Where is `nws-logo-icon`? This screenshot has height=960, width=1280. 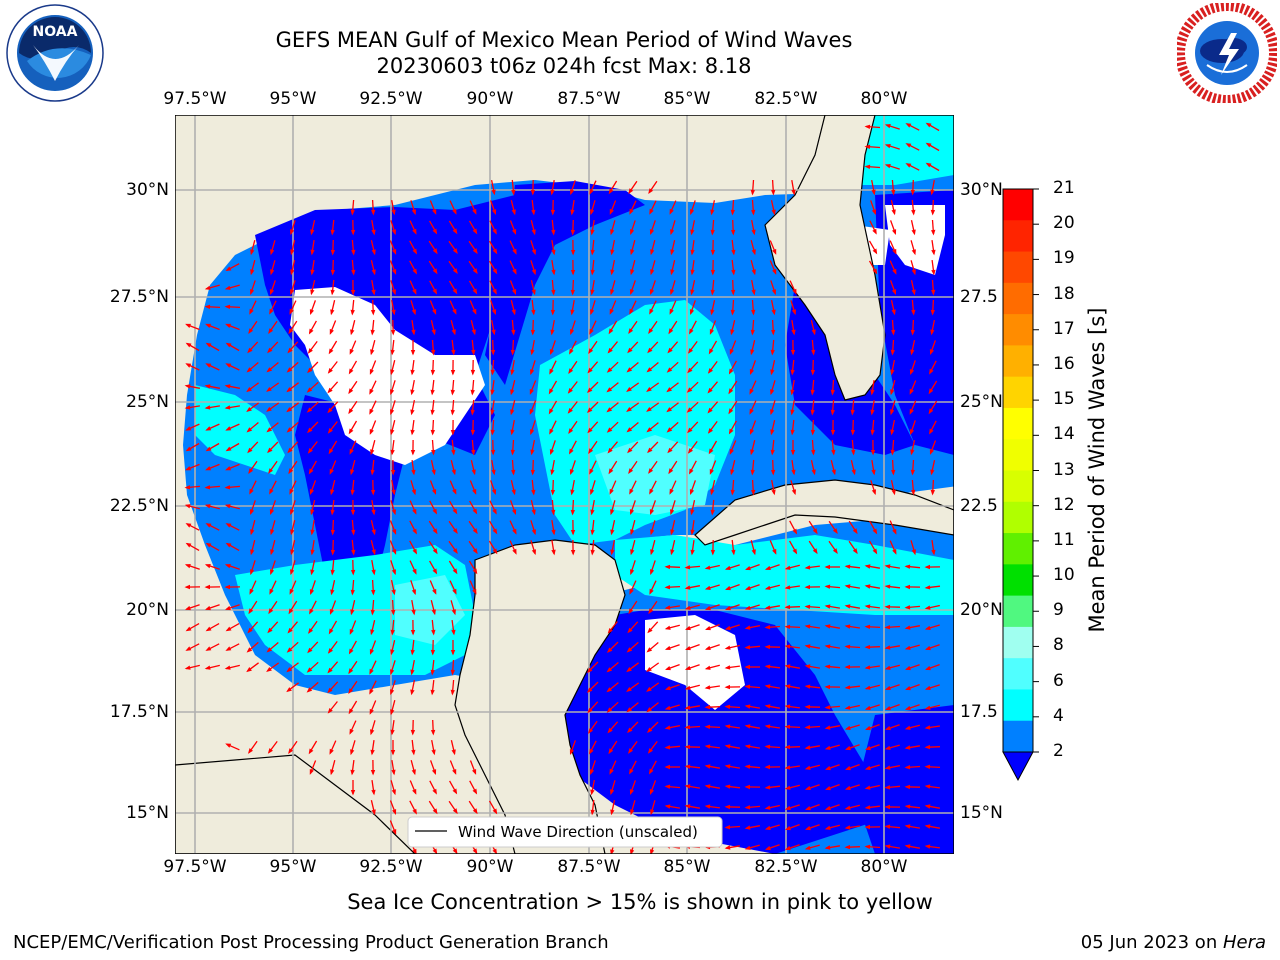
nws-logo-icon is located at coordinates (1227, 53).